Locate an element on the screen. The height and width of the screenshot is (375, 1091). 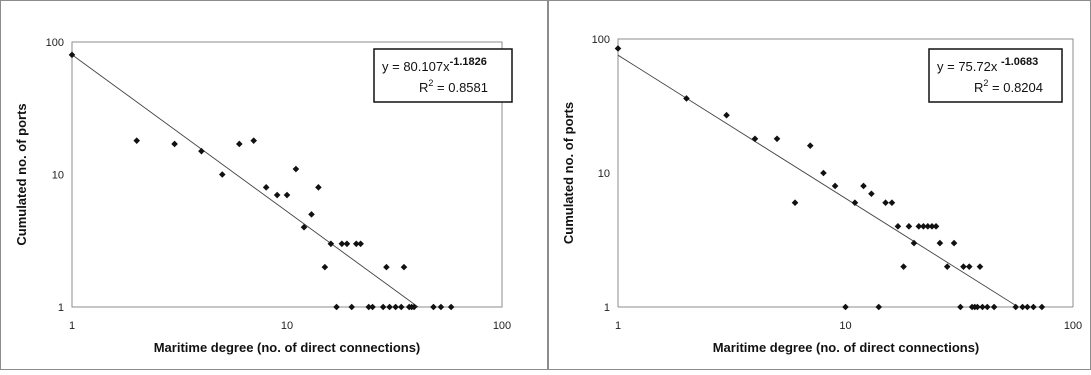
r-squared-value: = 0.8204 is located at coordinates (1015, 87).